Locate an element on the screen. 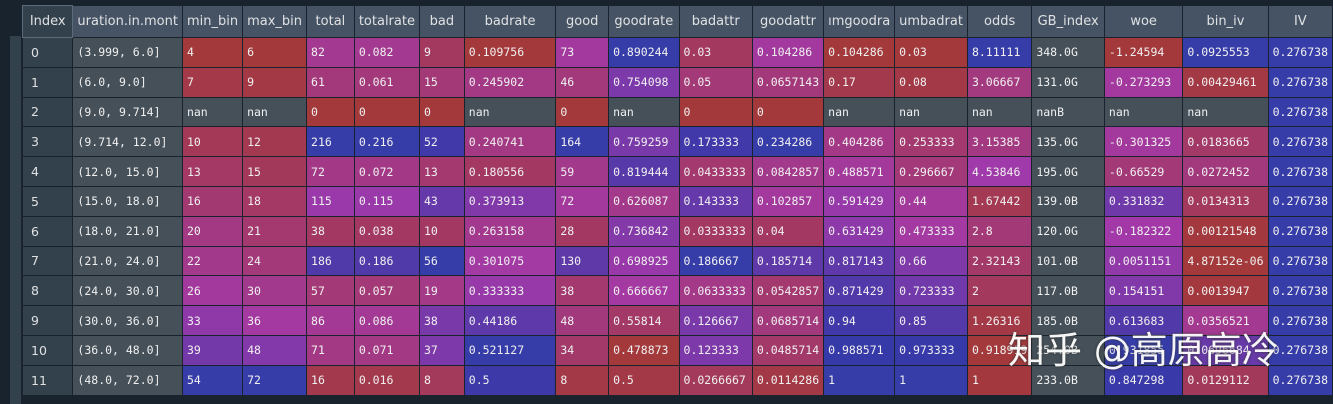  cell: (18.0, 21.0] is located at coordinates (127, 231).